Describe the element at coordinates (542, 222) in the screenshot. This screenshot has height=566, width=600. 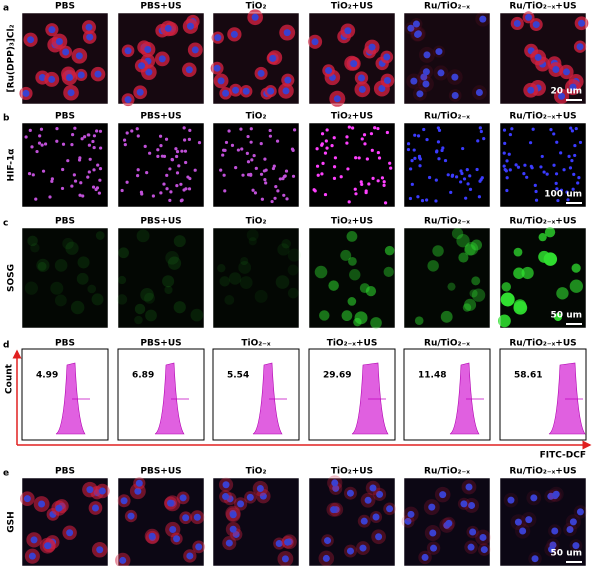
I see `column-title: Ru/TiO₂₋ₓ+US` at that location.